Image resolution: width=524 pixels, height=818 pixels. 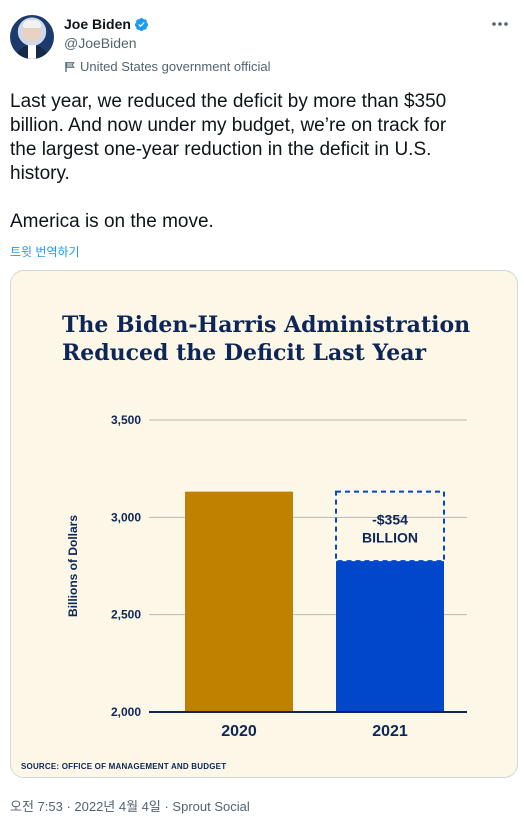 I want to click on x-tick-label: 2020, so click(x=239, y=731).